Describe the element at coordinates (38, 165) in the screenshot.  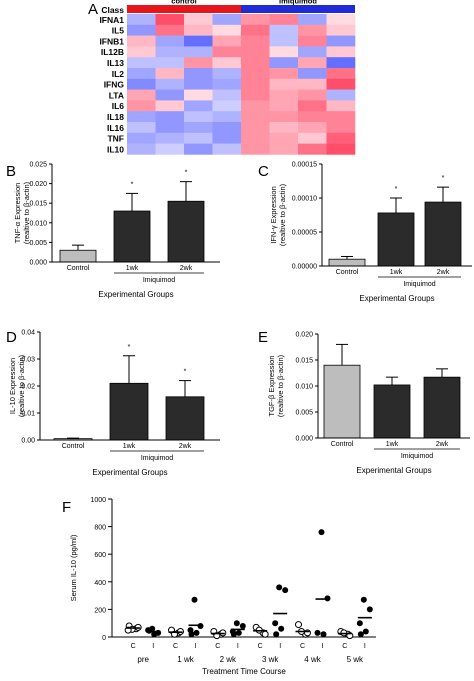
I see `y-tick-label: 0.025` at that location.